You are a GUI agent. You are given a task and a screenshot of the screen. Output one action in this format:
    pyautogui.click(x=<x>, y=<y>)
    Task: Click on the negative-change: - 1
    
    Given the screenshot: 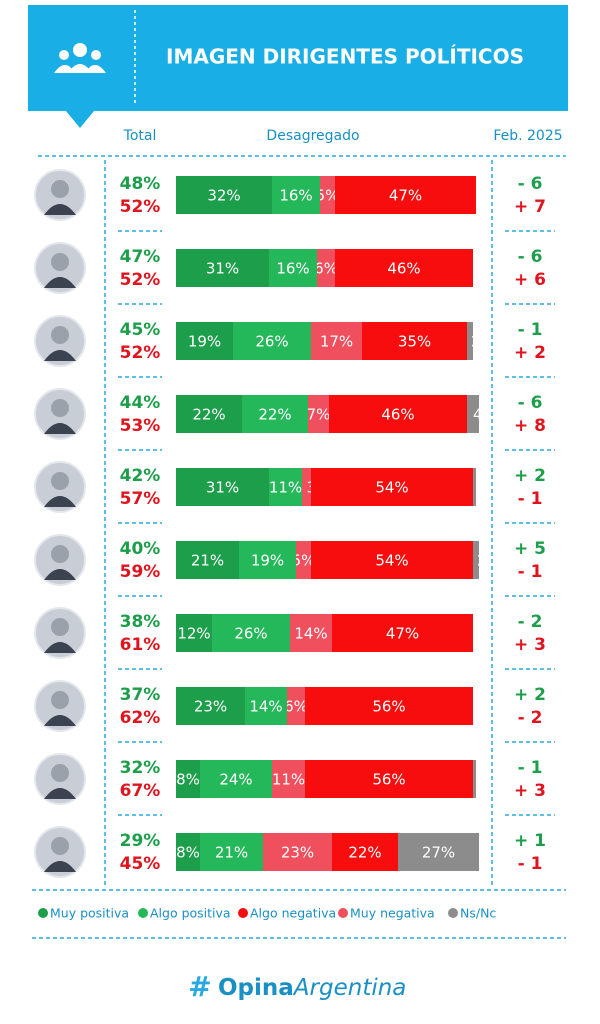 What is the action you would take?
    pyautogui.click(x=530, y=499)
    